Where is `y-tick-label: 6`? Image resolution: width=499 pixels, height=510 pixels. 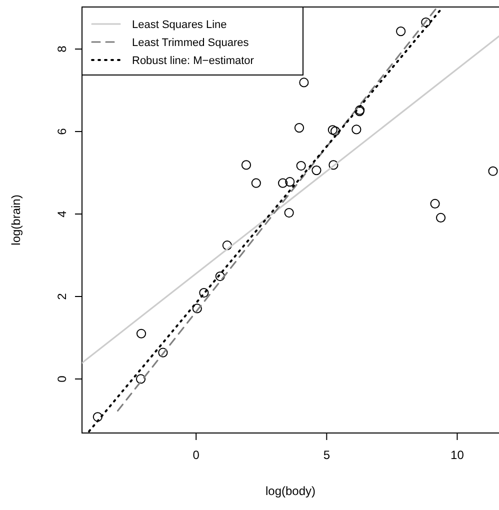 y-tick-label: 6 is located at coordinates (62, 131).